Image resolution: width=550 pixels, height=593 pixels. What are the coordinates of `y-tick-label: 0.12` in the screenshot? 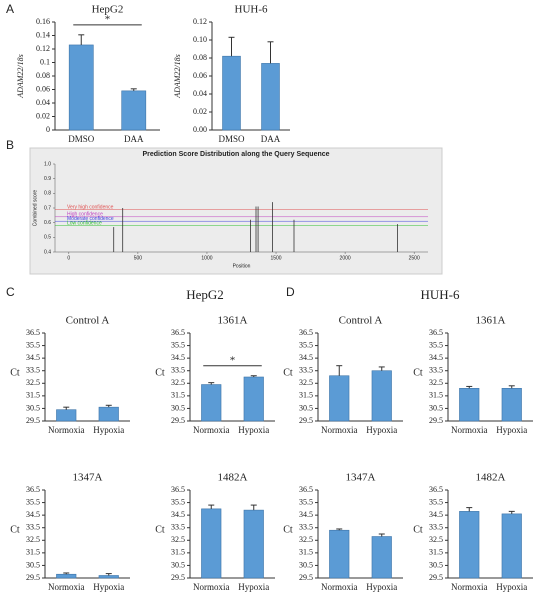 It's located at (43, 48).